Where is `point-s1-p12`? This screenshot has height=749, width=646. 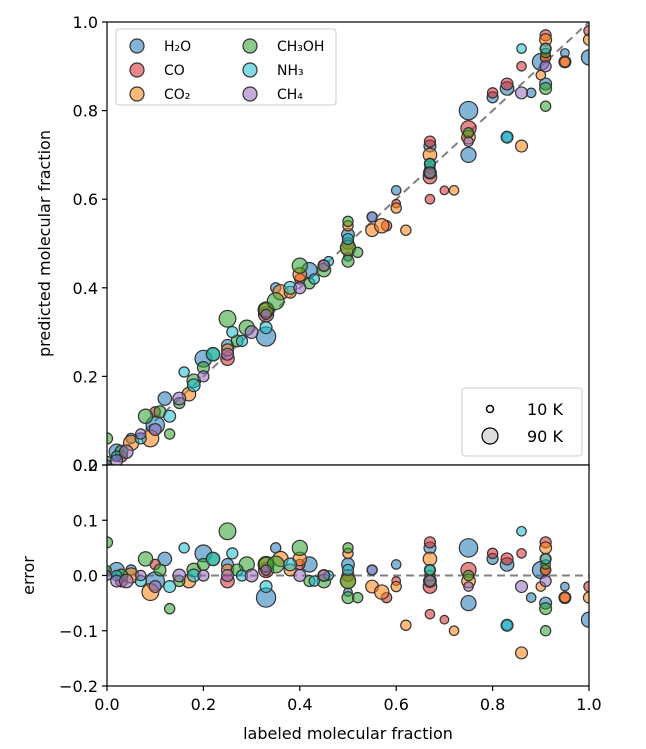
point-s1-p12 is located at coordinates (507, 84).